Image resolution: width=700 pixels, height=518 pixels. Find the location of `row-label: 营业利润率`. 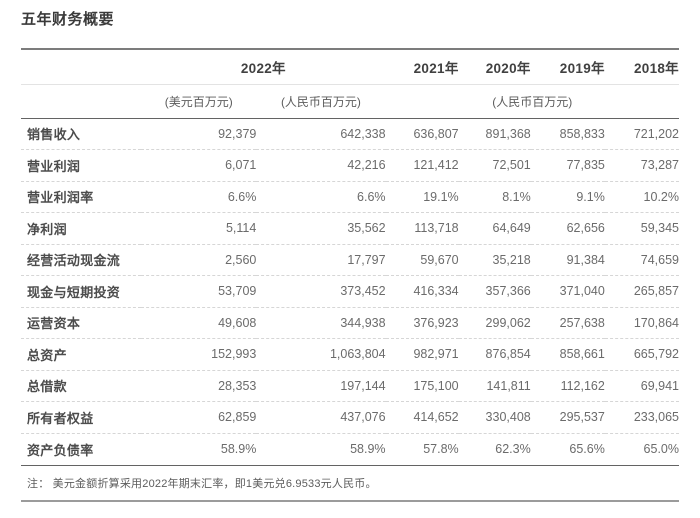

row-label: 营业利润率 is located at coordinates (81, 196).